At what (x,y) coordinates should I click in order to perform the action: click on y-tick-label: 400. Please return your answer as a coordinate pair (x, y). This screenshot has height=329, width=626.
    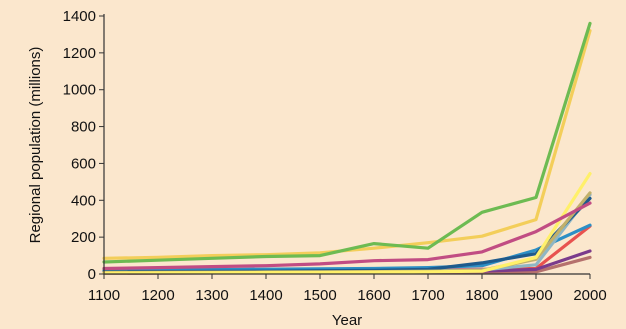
    Looking at the image, I should click on (83, 200).